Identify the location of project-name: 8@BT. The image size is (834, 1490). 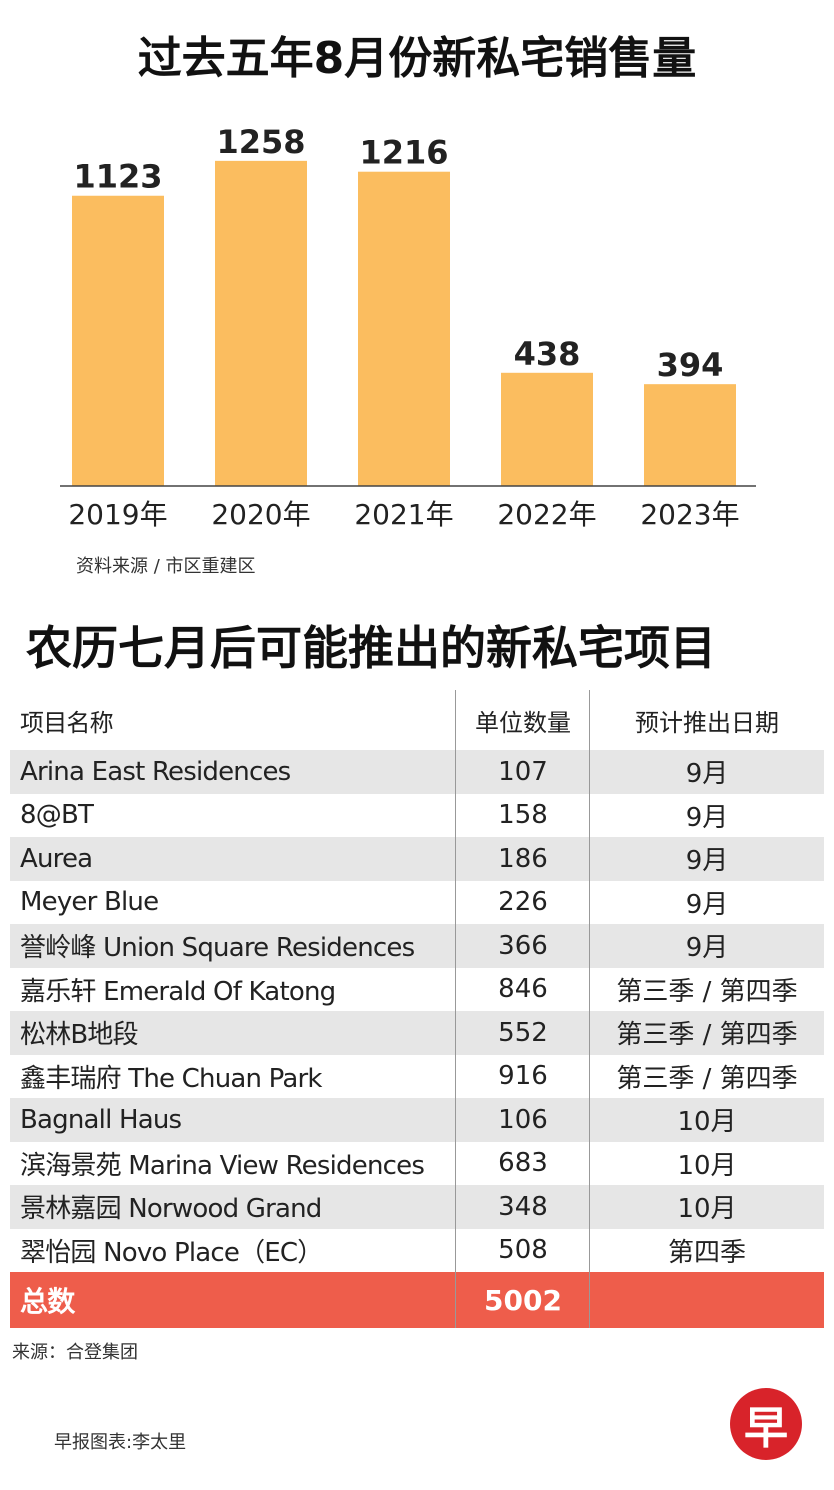
(57, 815).